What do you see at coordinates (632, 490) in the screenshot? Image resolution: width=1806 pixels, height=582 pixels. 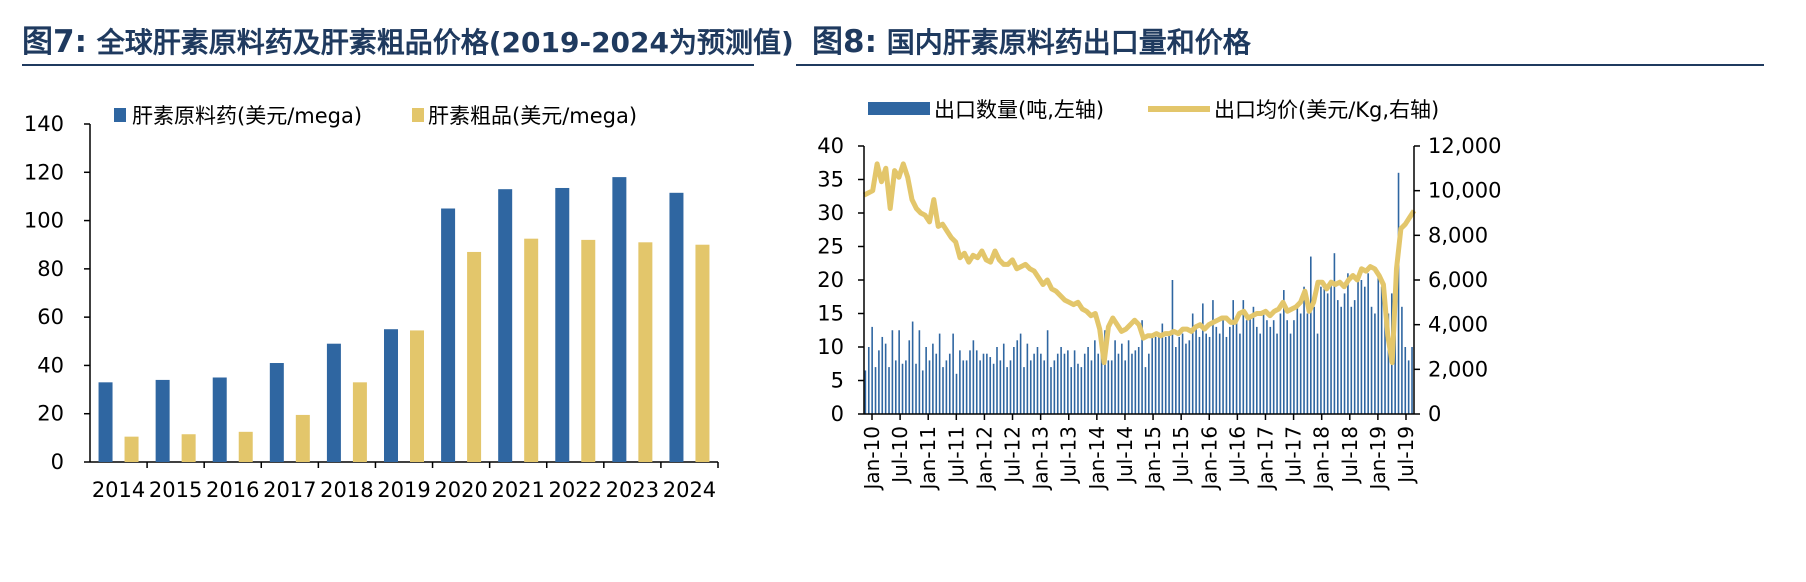 I see `x-tick-label: 2023` at bounding box center [632, 490].